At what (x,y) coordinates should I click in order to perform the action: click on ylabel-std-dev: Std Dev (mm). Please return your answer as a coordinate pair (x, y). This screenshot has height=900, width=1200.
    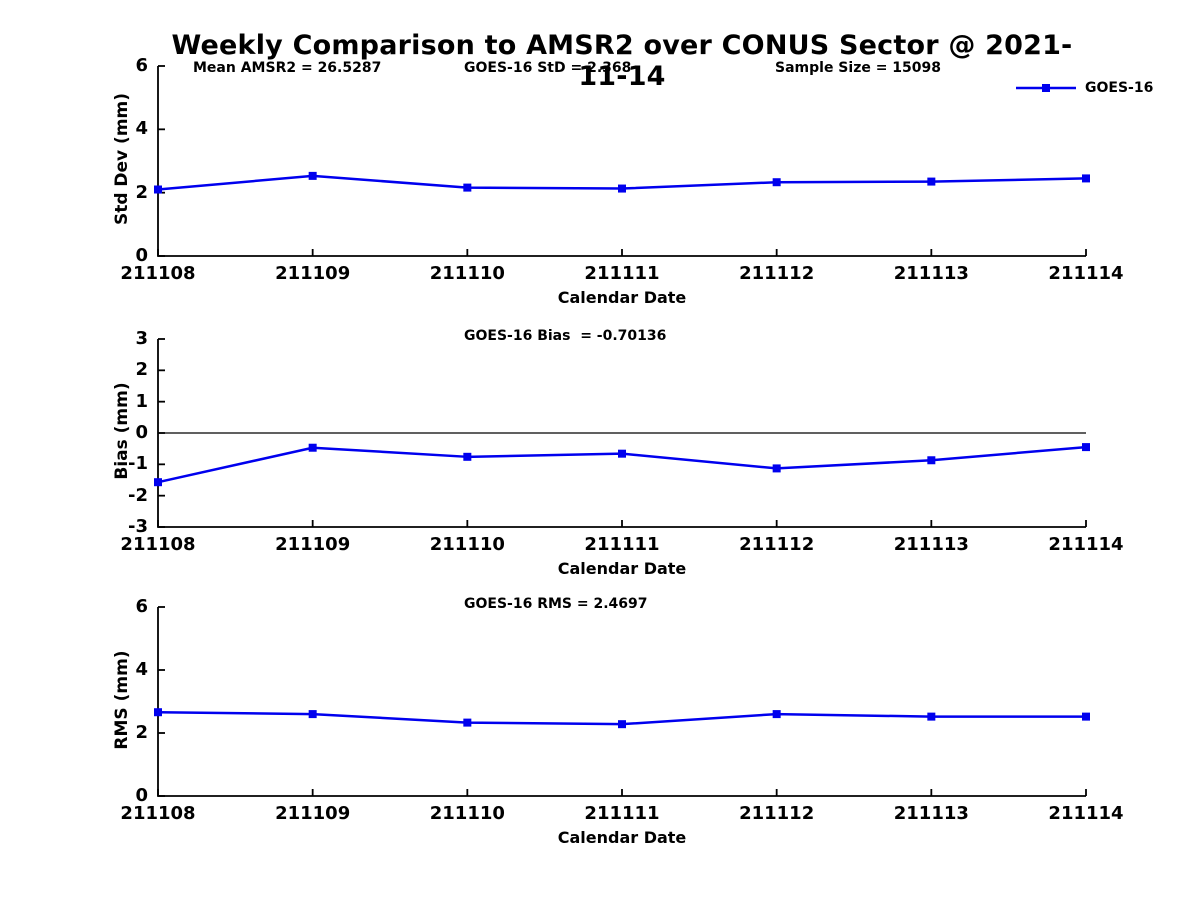
    Looking at the image, I should click on (122, 159).